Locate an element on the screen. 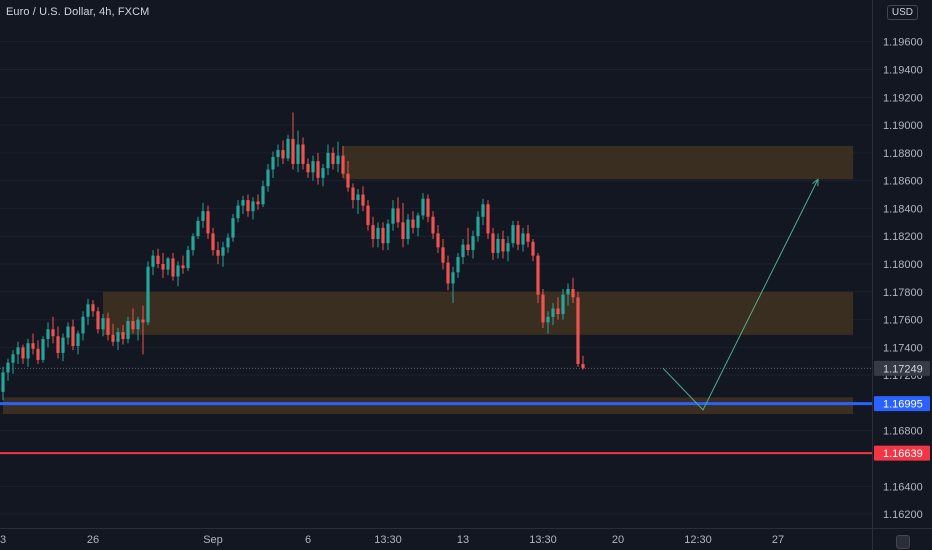  time-tick-label: 12:30 is located at coordinates (698, 540).